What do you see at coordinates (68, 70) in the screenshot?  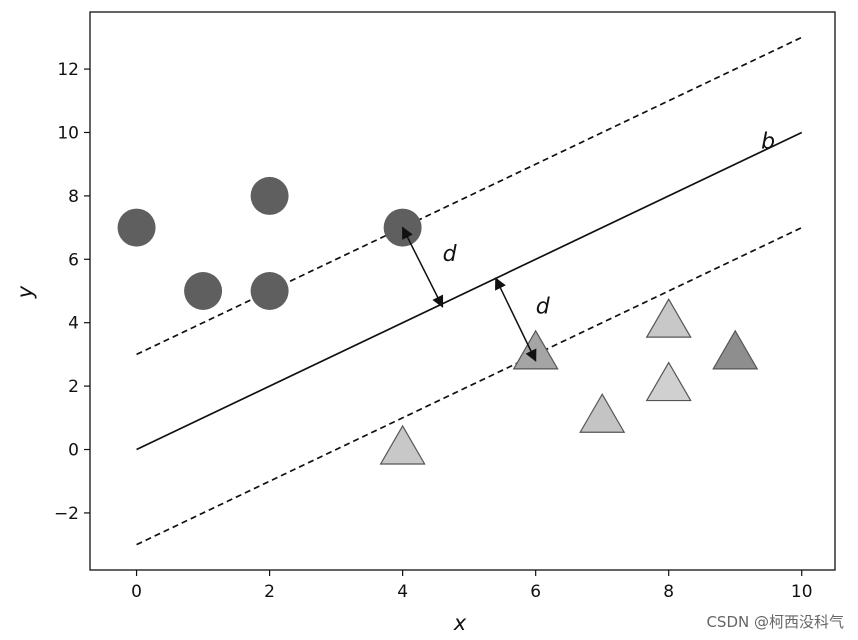 I see `y-tick-label: 12` at bounding box center [68, 70].